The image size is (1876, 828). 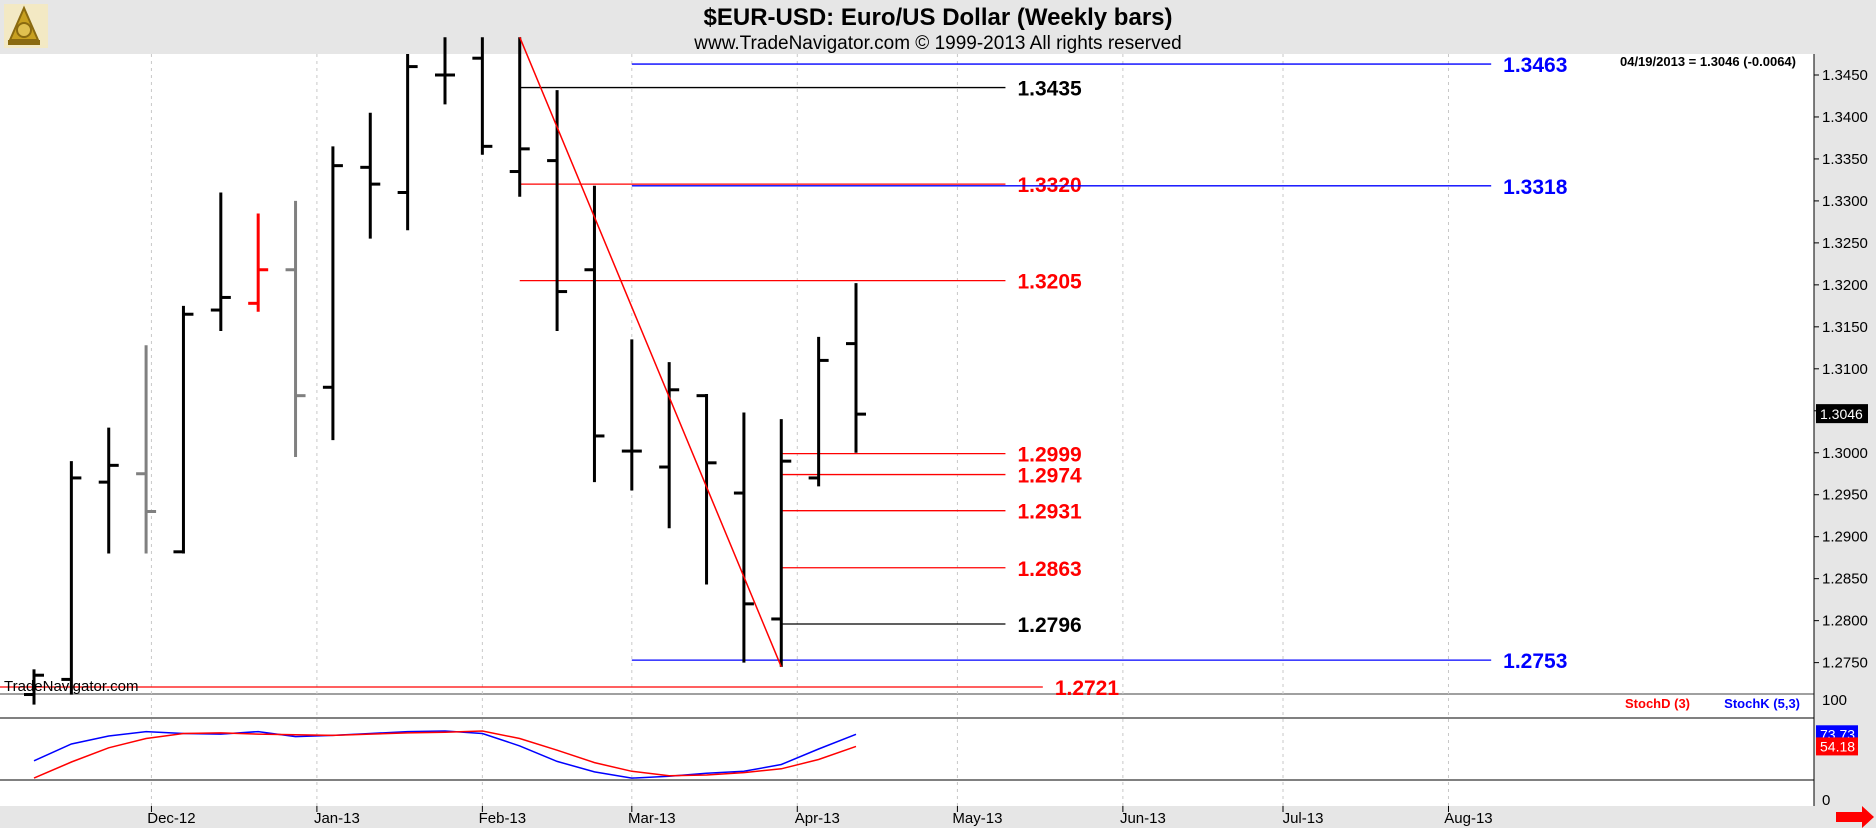 What do you see at coordinates (1855, 817) in the screenshot?
I see `scroll-right-arrow-icon` at bounding box center [1855, 817].